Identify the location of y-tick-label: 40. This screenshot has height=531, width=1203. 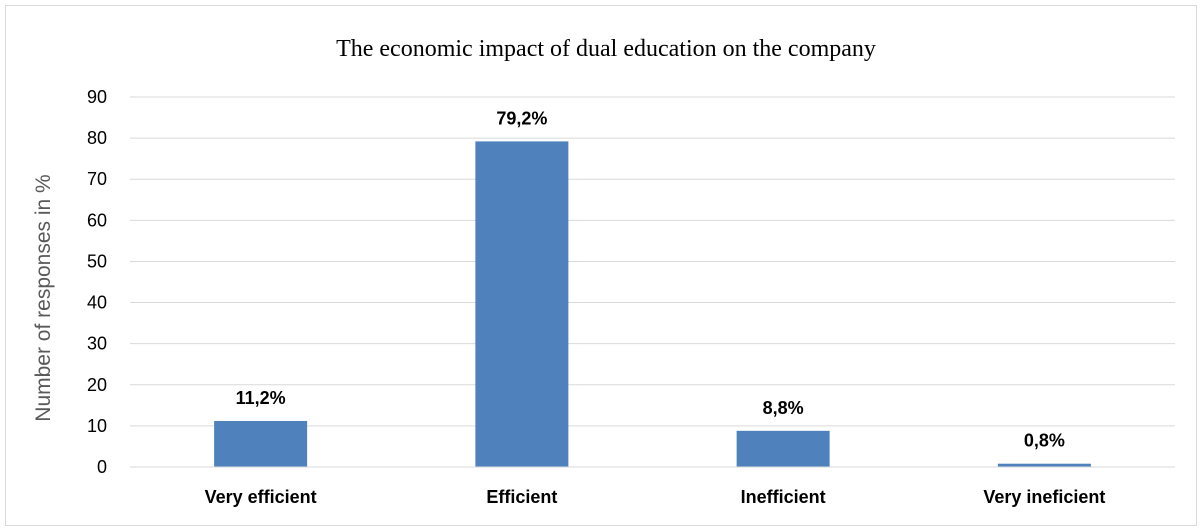
(97, 303).